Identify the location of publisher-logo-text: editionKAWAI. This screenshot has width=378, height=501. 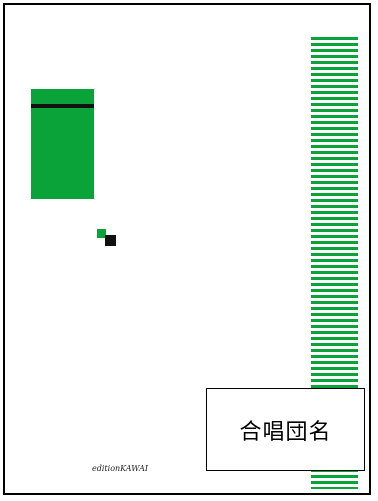
(120, 468).